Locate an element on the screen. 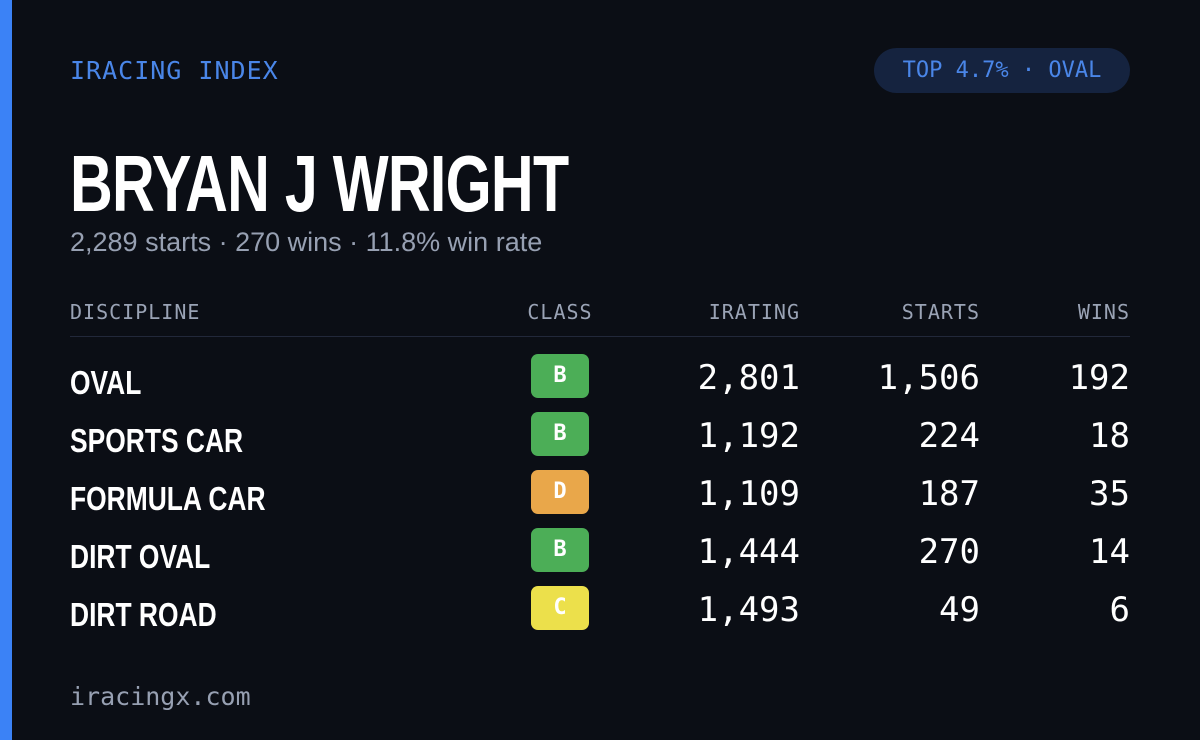 The height and width of the screenshot is (740, 1200). wins: 6 is located at coordinates (1119, 610).